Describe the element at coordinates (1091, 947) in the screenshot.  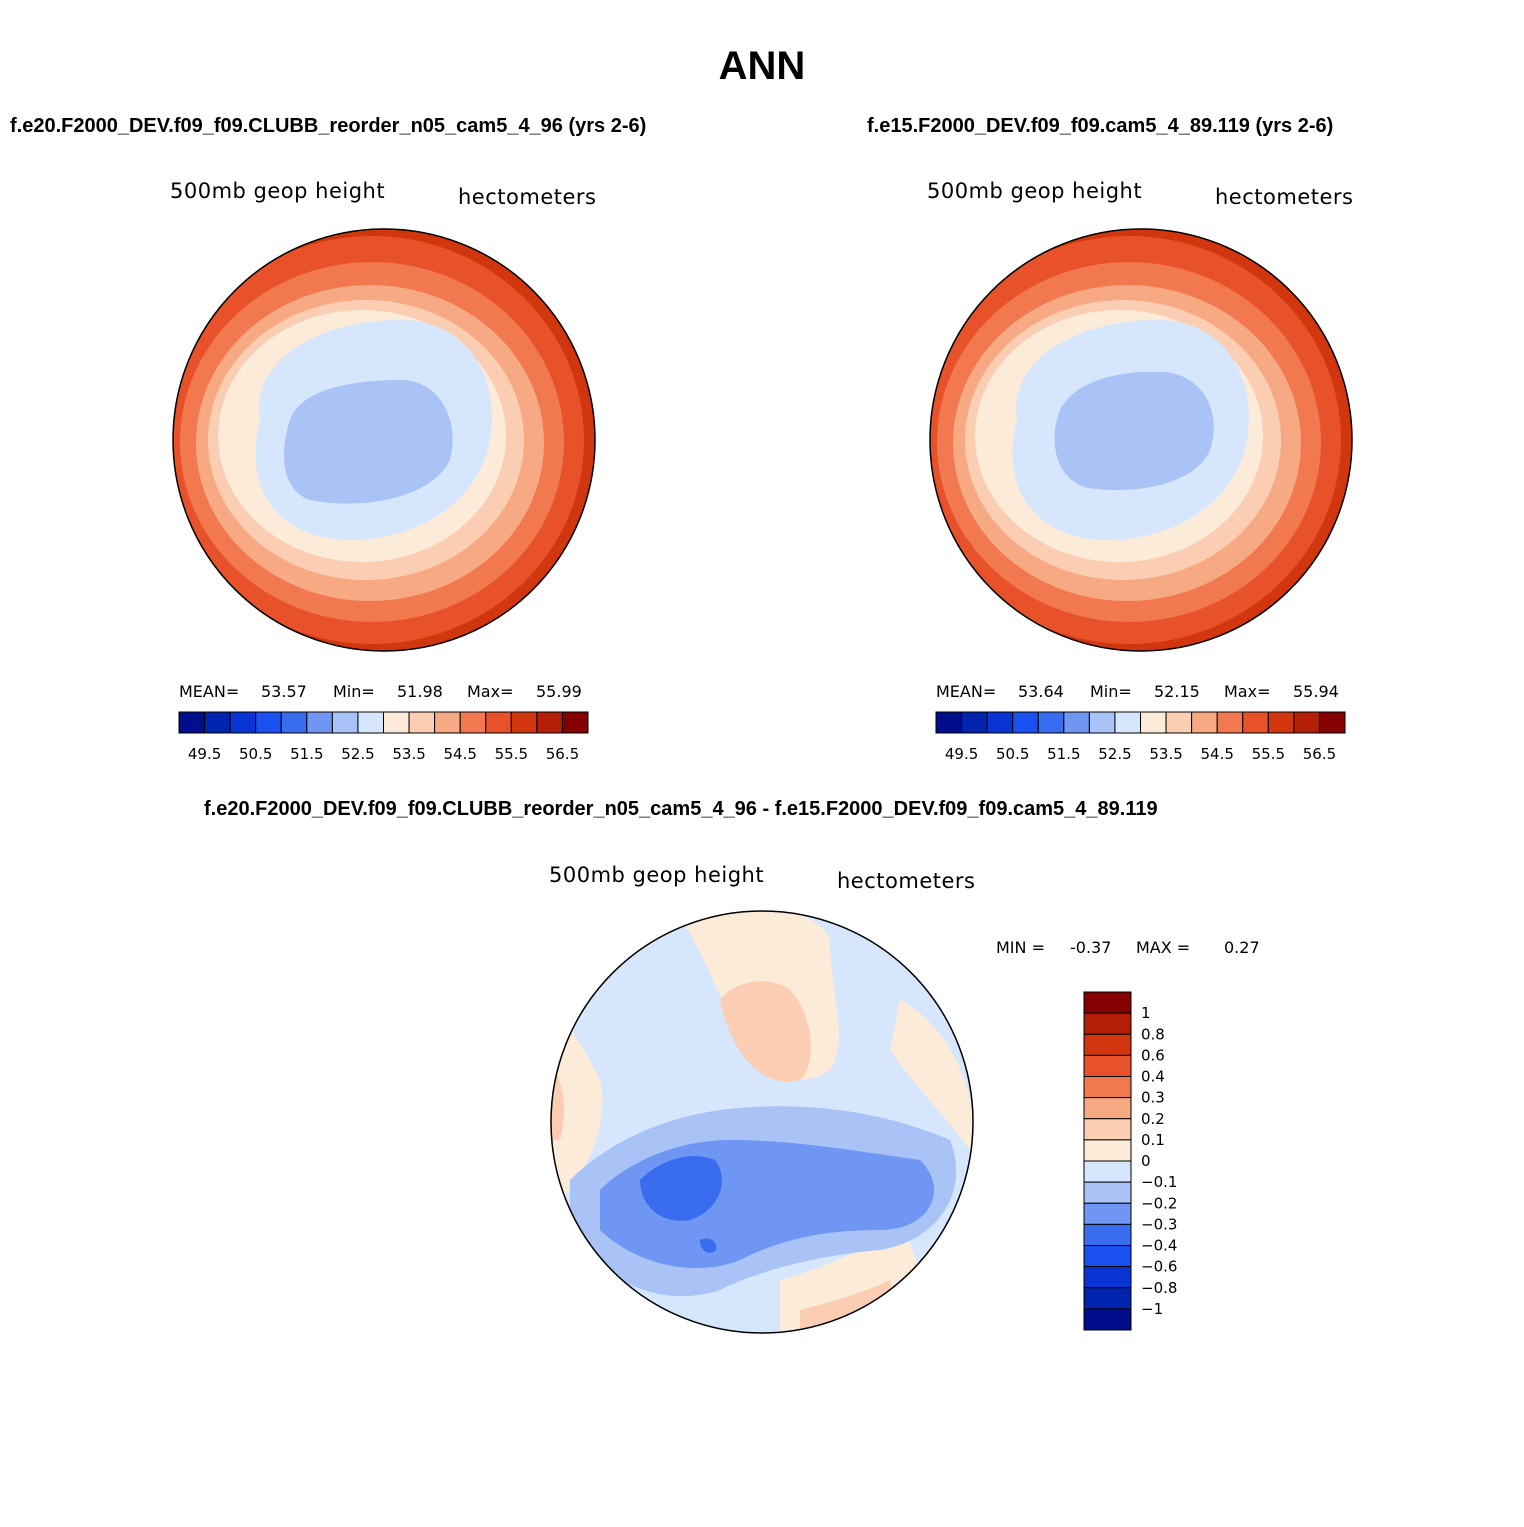
I see `diff-min-value: -0.37` at that location.